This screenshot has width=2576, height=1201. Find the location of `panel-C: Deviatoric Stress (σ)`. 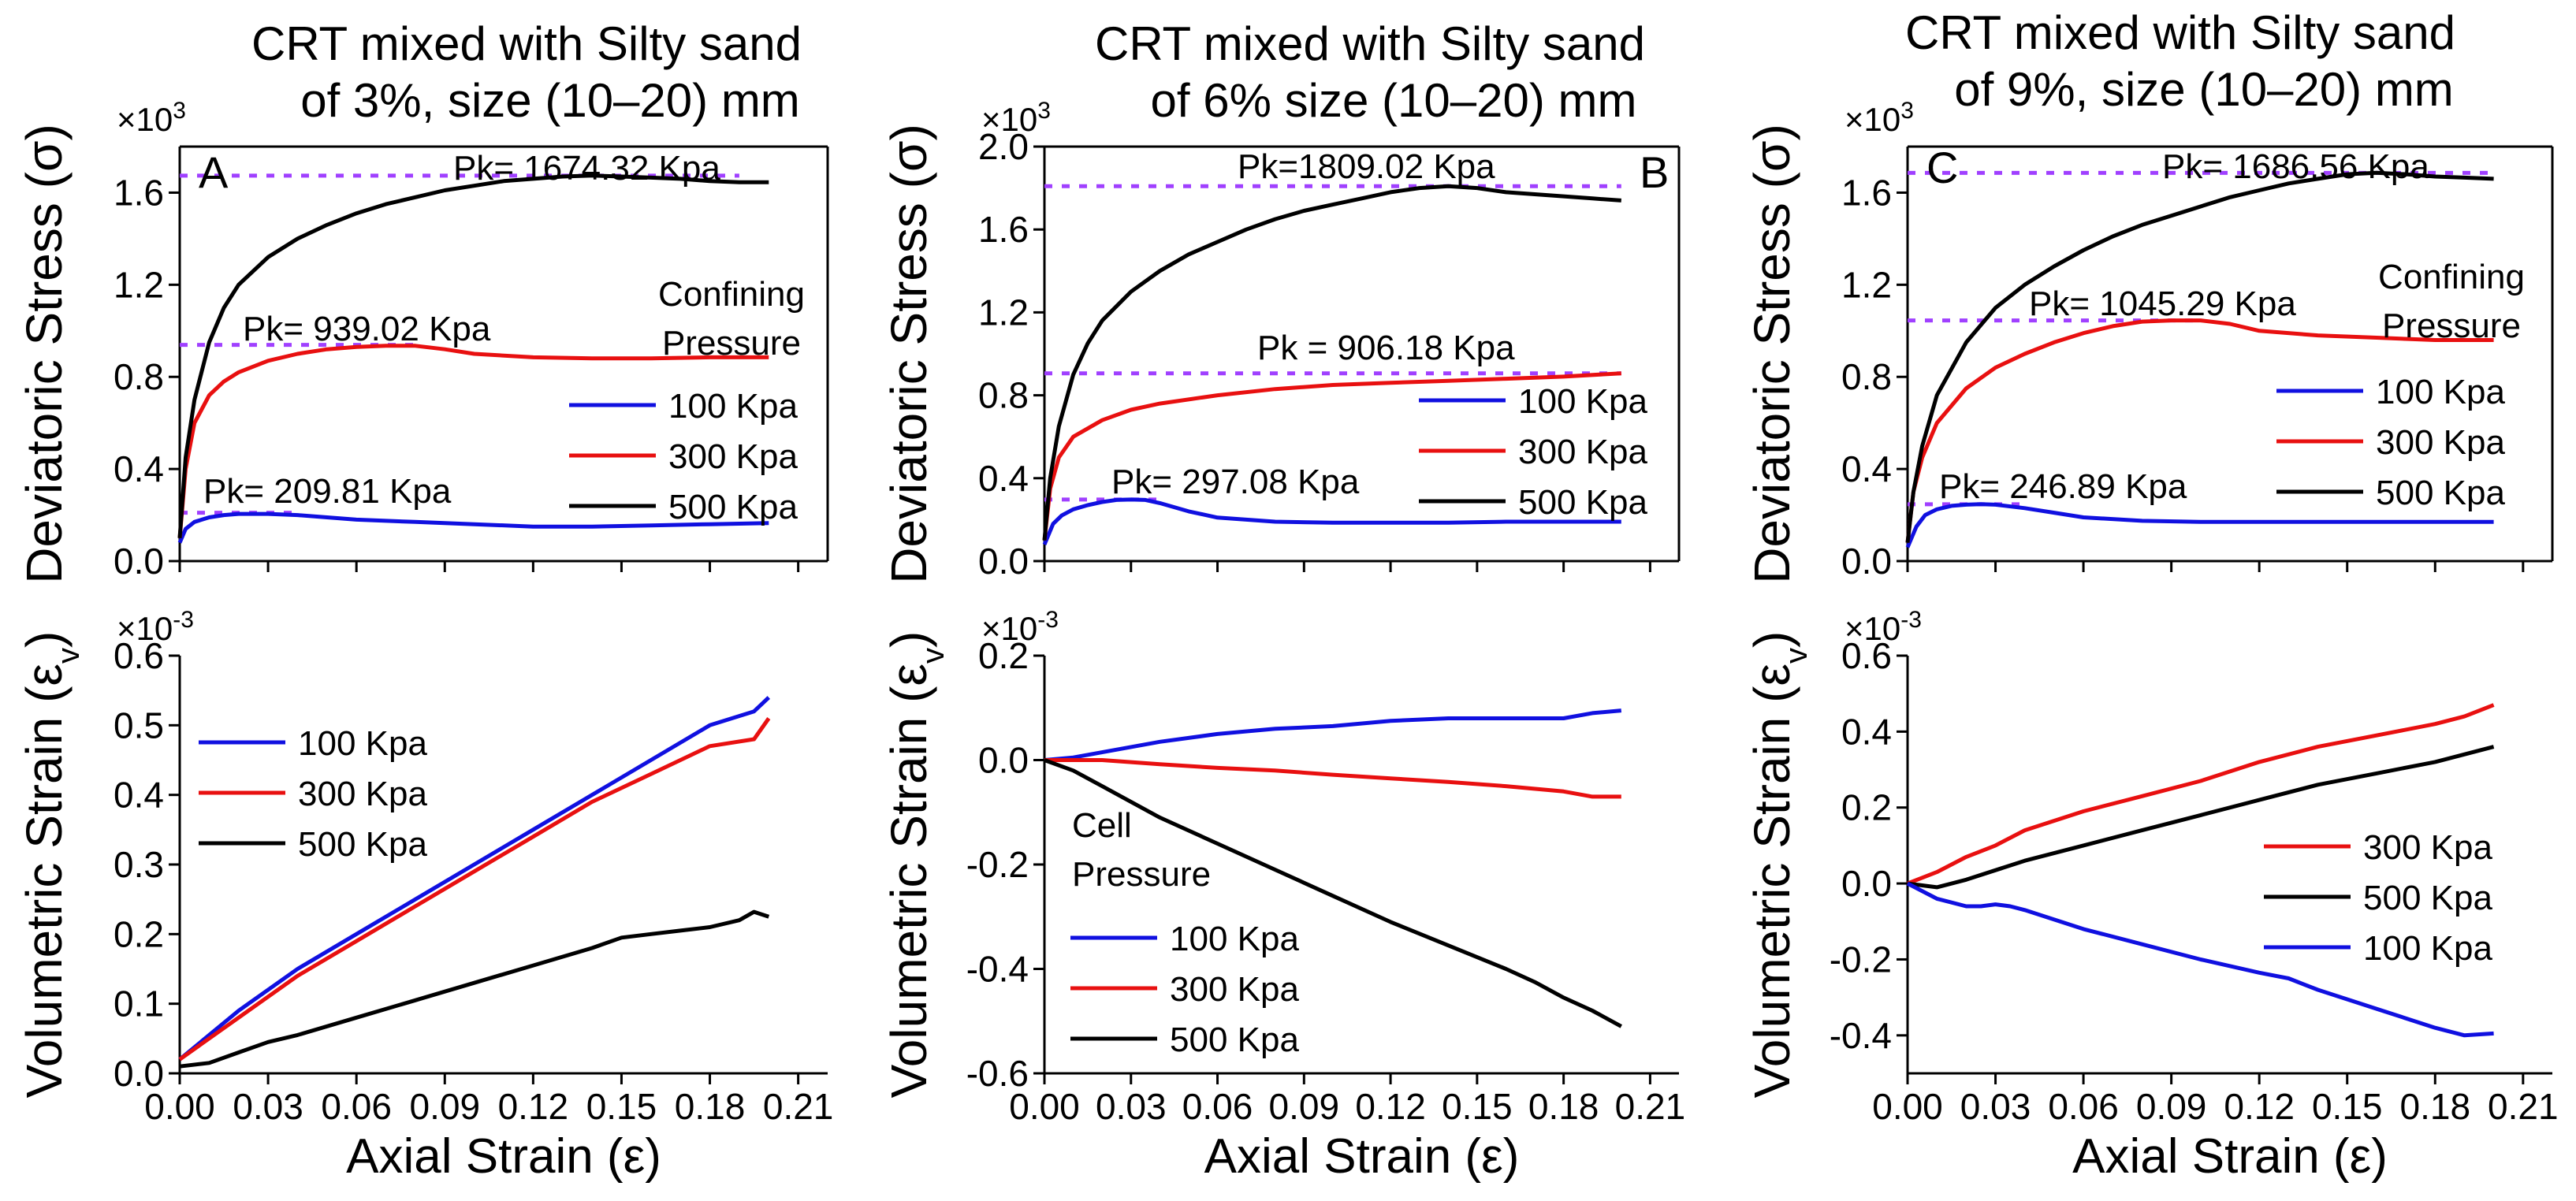

panel-C: Deviatoric Stress (σ) is located at coordinates (2149, 354).